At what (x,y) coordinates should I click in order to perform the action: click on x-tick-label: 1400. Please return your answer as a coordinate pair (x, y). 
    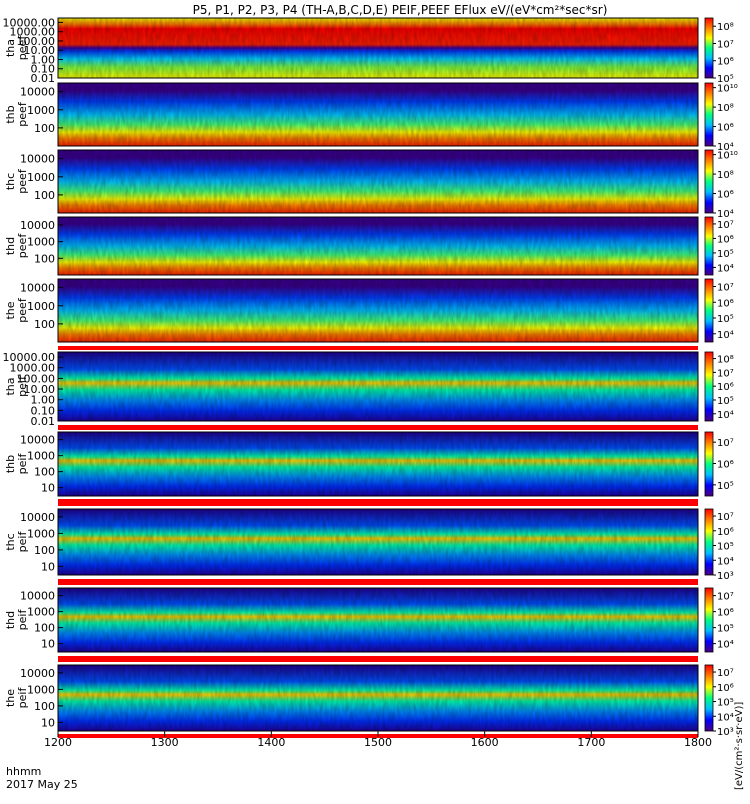
    Looking at the image, I should click on (271, 742).